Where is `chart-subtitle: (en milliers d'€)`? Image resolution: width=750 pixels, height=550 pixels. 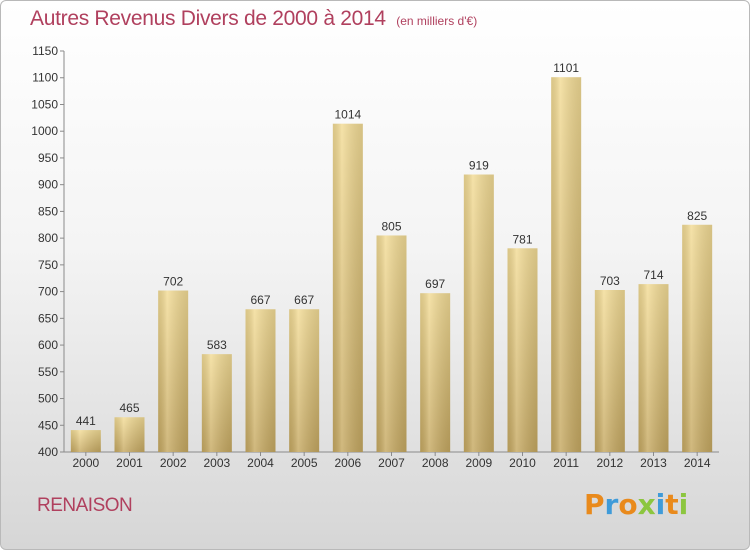
chart-subtitle: (en milliers d'€) is located at coordinates (437, 21).